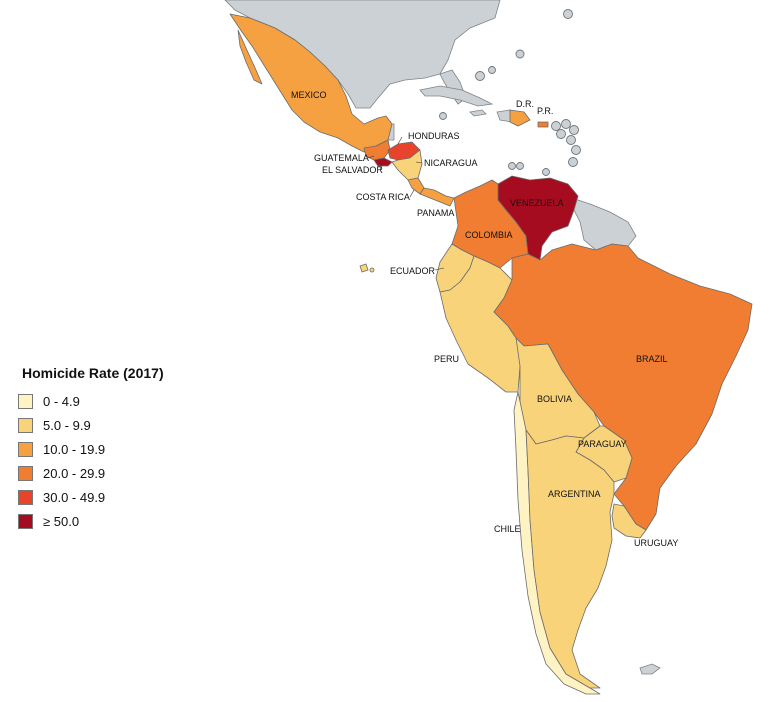 Image resolution: width=780 pixels, height=702 pixels. What do you see at coordinates (656, 543) in the screenshot?
I see `label-uruguay: URUGUAY` at bounding box center [656, 543].